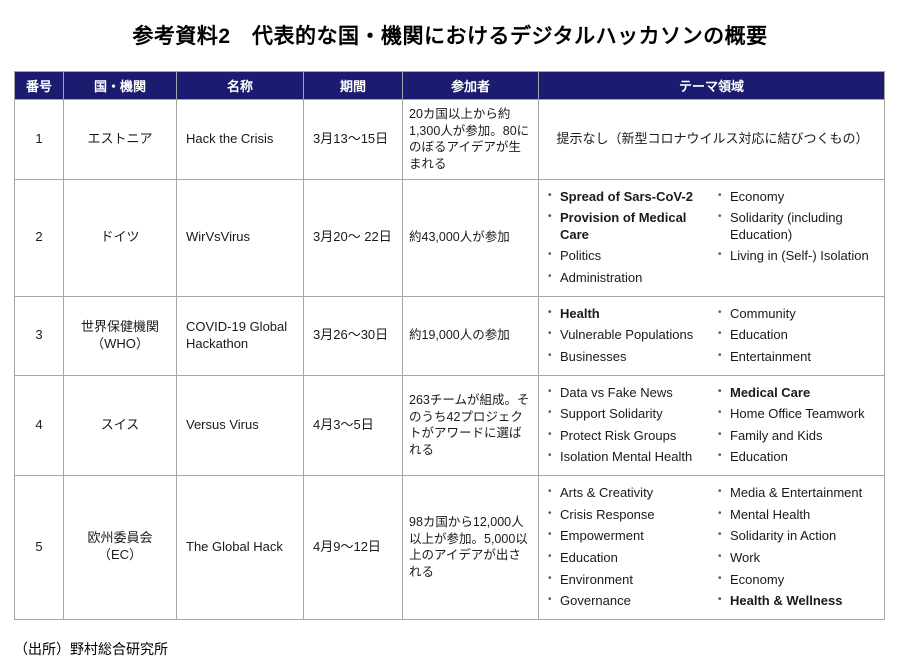 Image resolution: width=900 pixels, height=659 pixels. What do you see at coordinates (630, 436) in the screenshot?
I see `theme-item: Protect Risk Groups` at bounding box center [630, 436].